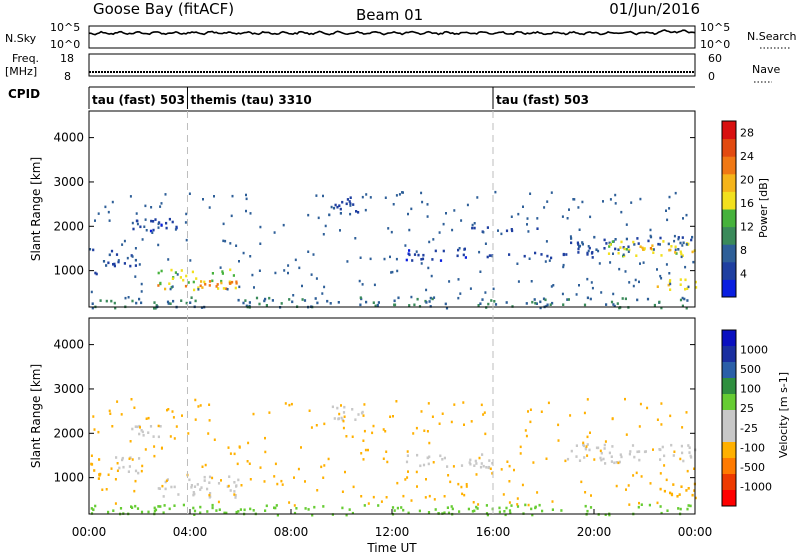  What do you see at coordinates (729, 182) in the screenshot?
I see `power-colorbar-swatch` at bounding box center [729, 182].